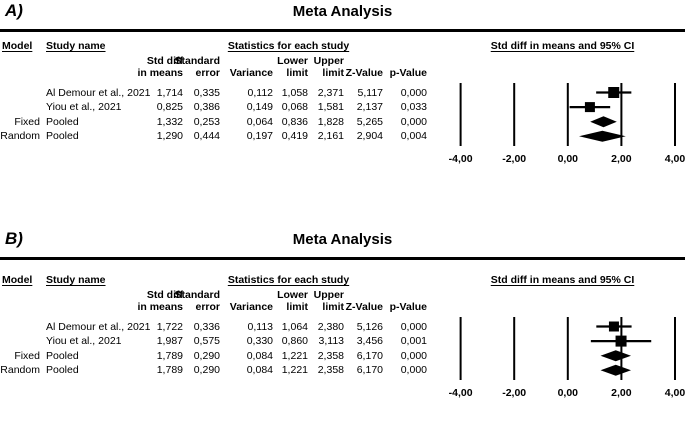 The image size is (685, 422). What do you see at coordinates (330, 92) in the screenshot?
I see `stat-value-cell: 2,371` at bounding box center [330, 92].